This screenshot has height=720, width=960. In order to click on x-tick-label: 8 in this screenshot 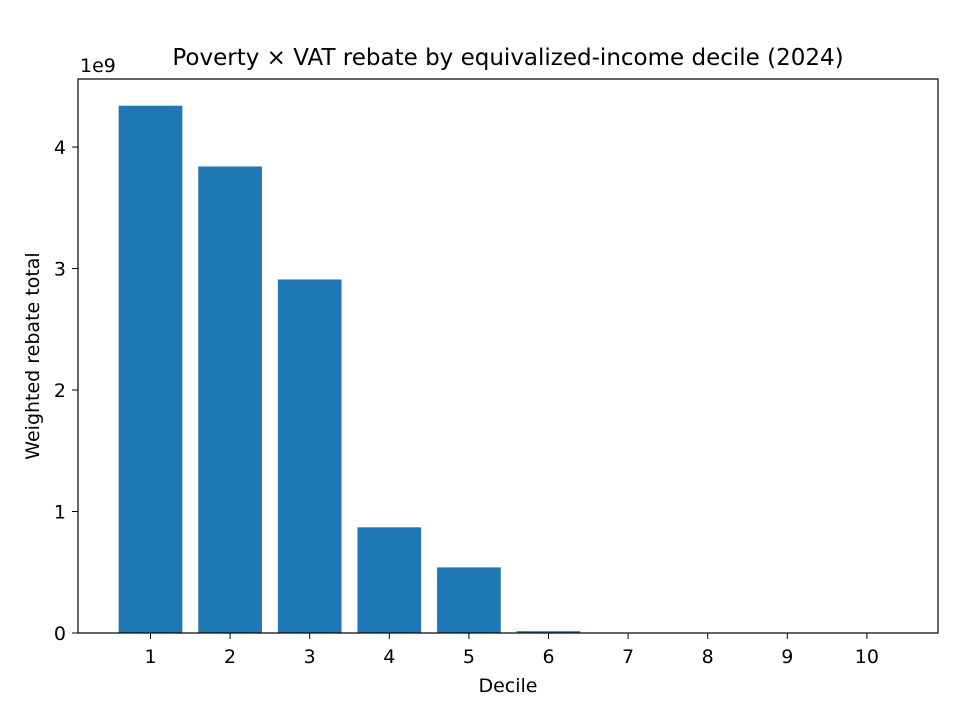, I will do `click(708, 657)`.